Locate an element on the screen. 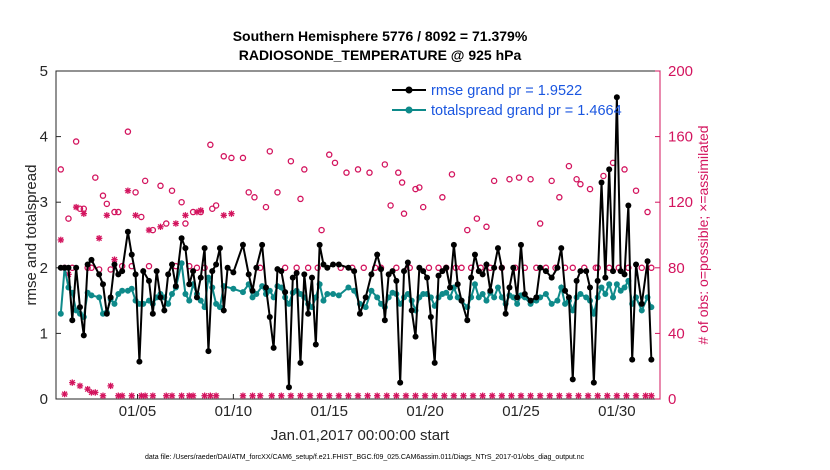 This screenshot has width=830, height=470. right-y-axis: 0 40 80 120 160 200 is located at coordinates (674, 235).